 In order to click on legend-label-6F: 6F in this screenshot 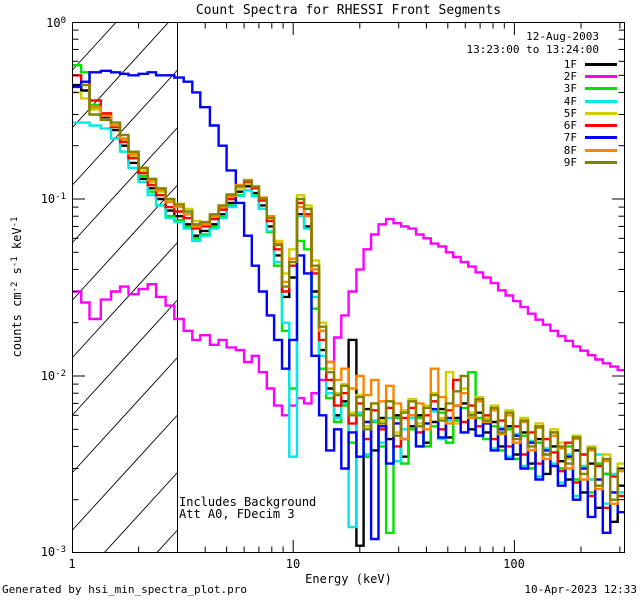, I will do `click(570, 126)`.